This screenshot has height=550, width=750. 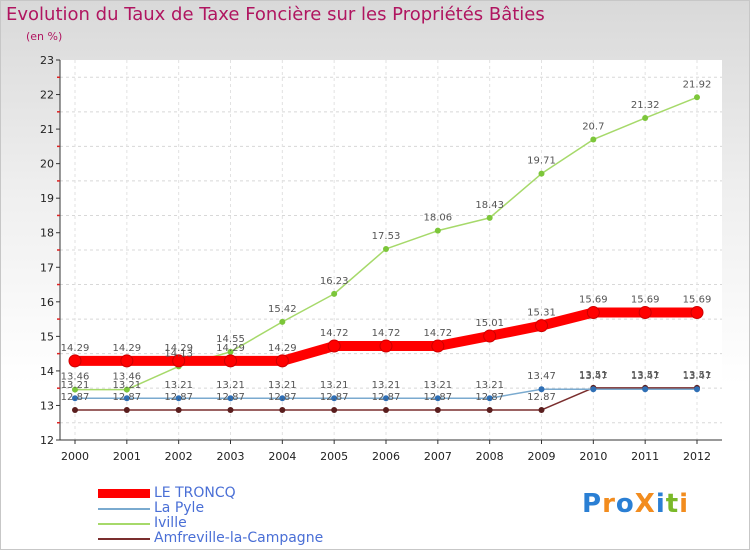 I want to click on chart-subtitle: (en %), so click(x=44, y=36).